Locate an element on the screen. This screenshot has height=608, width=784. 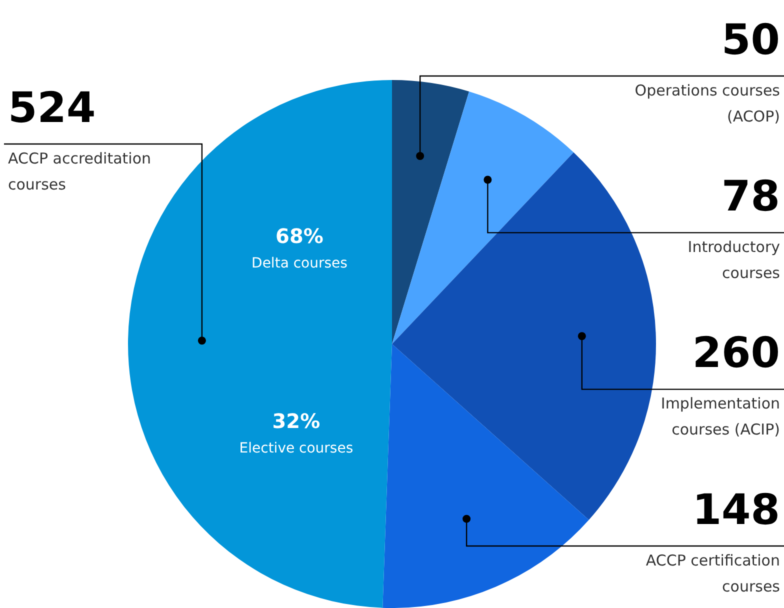
slice-label: ACCP certification courses is located at coordinates (713, 573).